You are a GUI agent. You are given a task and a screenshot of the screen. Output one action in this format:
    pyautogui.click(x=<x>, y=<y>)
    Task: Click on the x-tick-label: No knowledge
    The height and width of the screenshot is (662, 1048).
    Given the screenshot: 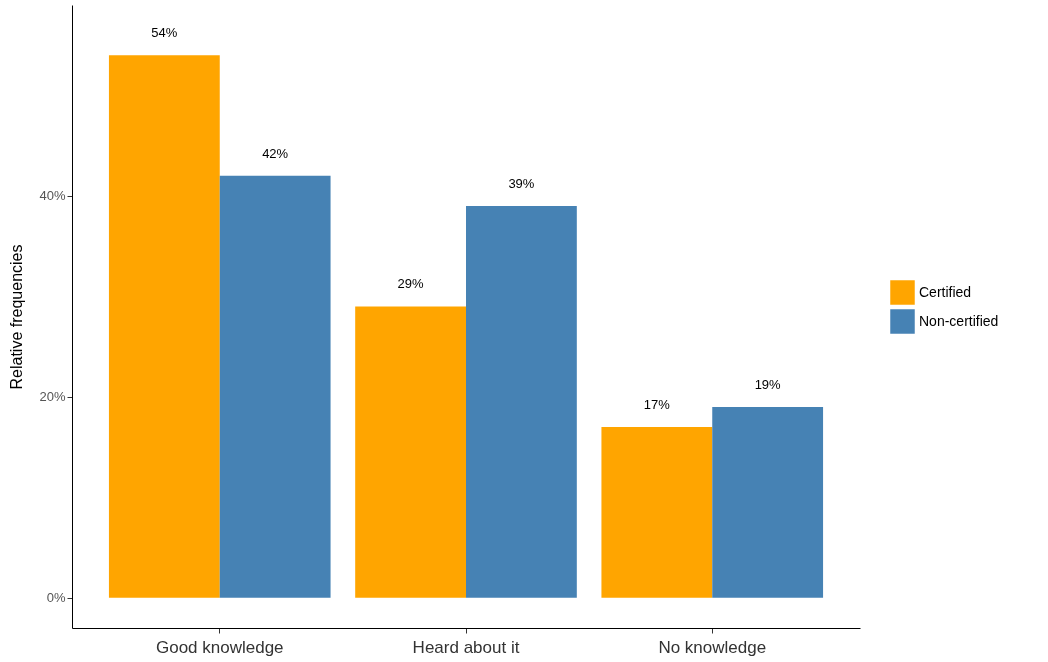 What is the action you would take?
    pyautogui.click(x=712, y=647)
    